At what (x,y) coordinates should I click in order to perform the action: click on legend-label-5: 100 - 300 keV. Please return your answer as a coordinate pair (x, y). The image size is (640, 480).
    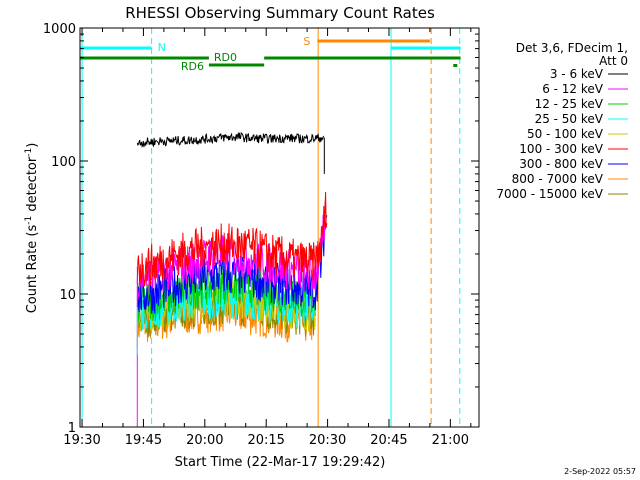
    Looking at the image, I should click on (561, 149).